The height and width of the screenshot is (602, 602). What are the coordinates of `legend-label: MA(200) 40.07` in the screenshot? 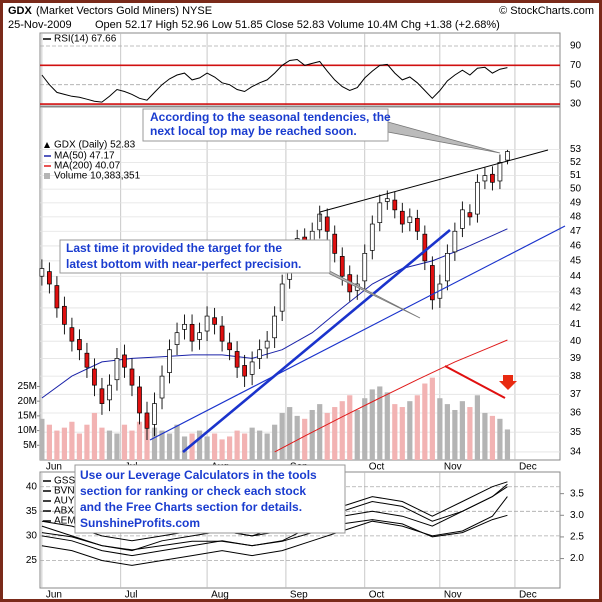 It's located at (87, 166).